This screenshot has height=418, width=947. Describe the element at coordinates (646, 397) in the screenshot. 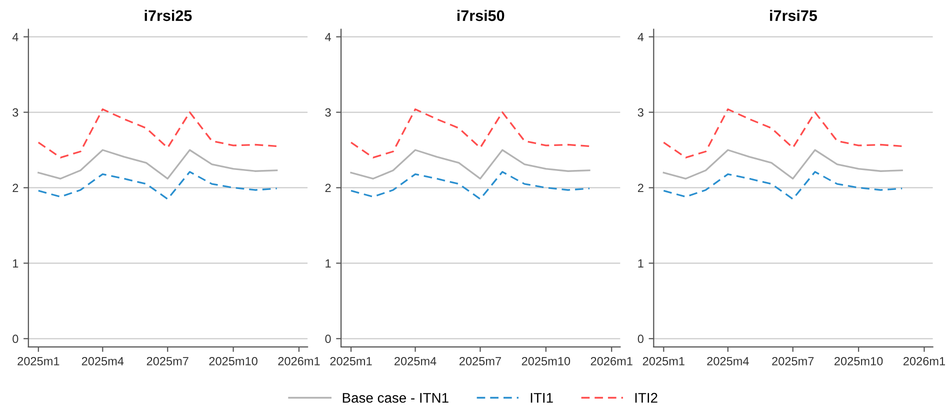

I see `legend-label: ITI2` at that location.